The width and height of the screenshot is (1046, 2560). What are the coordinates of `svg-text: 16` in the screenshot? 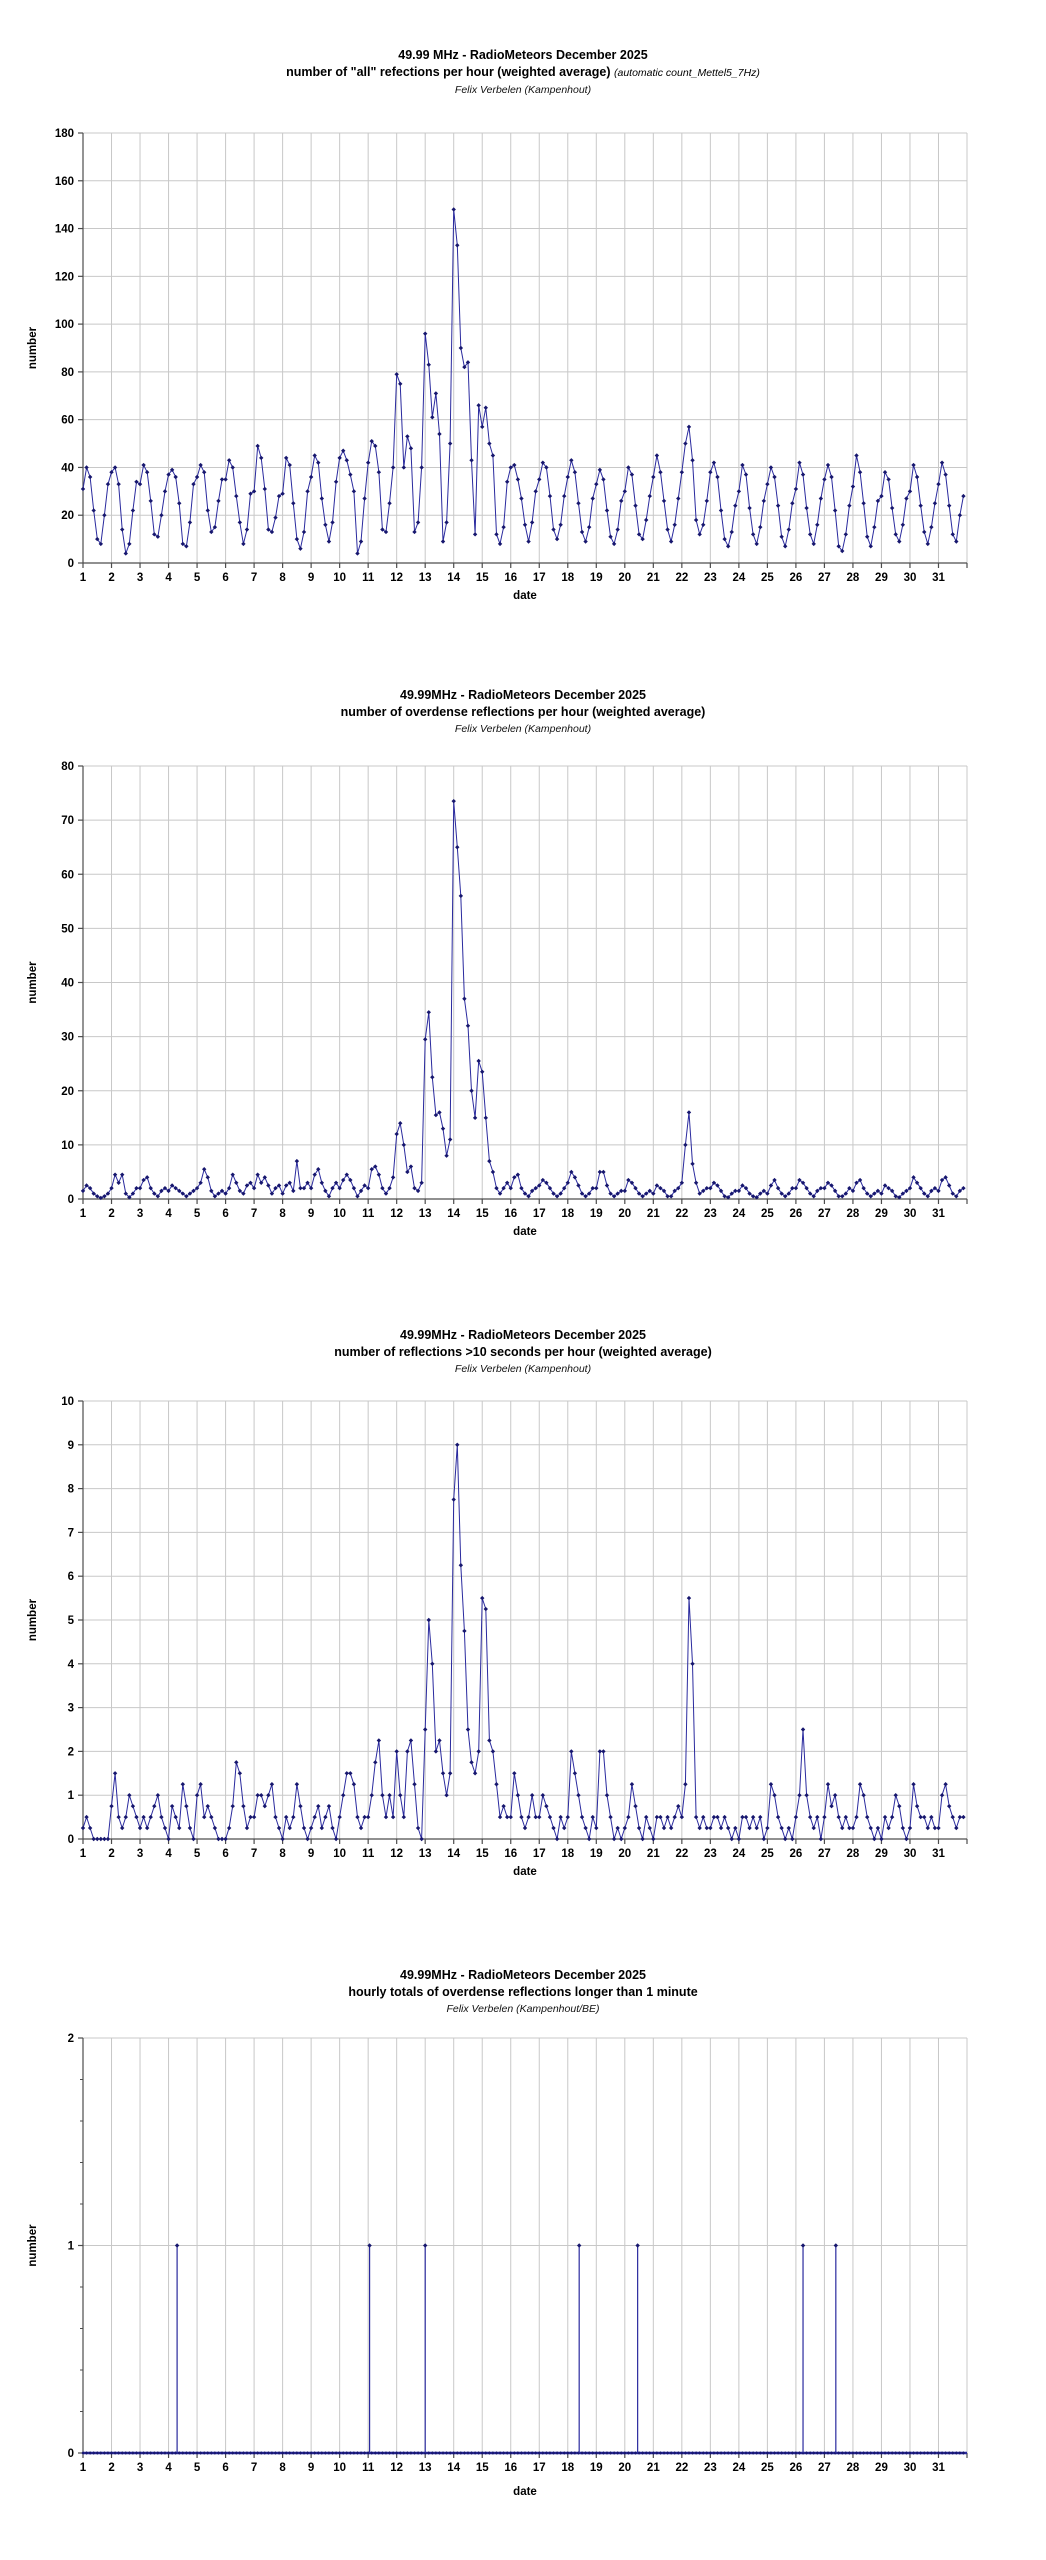 It's located at (510, 2468).